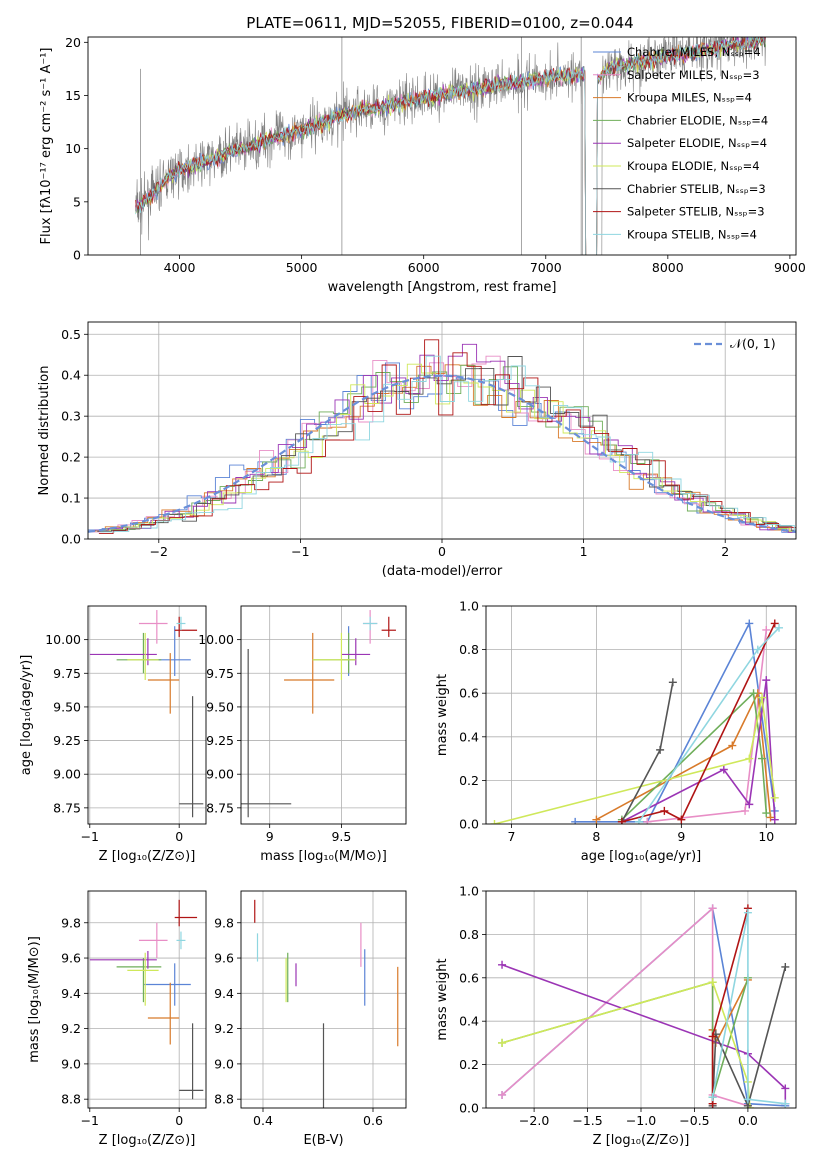 This screenshot has height=1170, width=819. What do you see at coordinates (67, 673) in the screenshot?
I see `tick-label-y: 9.75` at bounding box center [67, 673].